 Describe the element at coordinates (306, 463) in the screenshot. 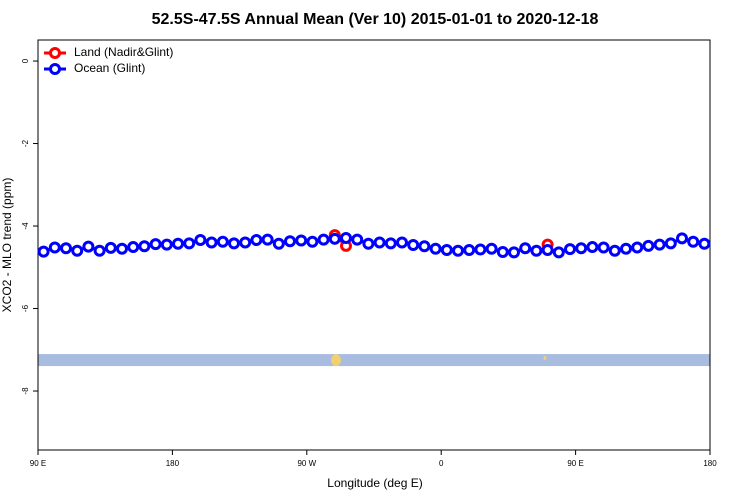

I see `x-tick-label: 90 W` at that location.